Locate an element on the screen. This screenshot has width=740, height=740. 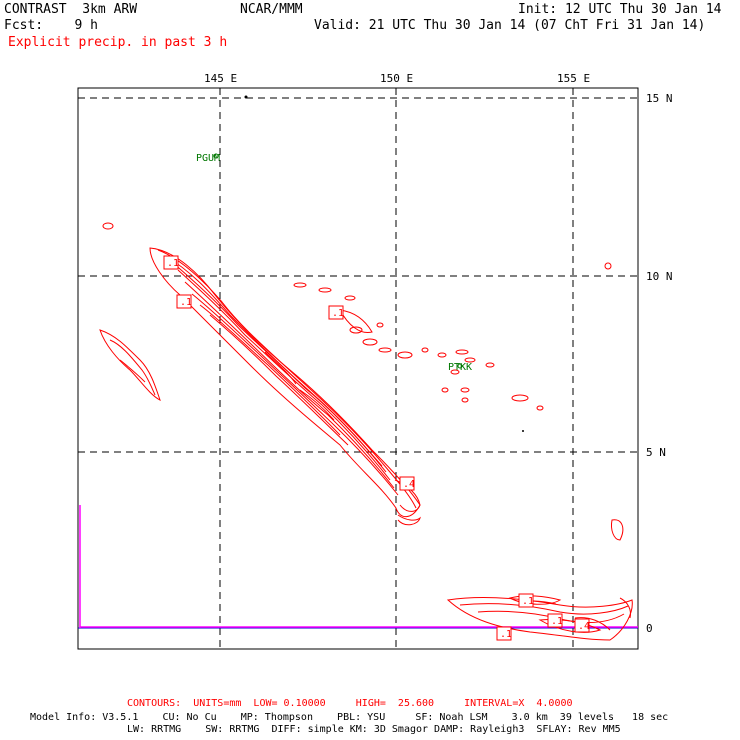
station-pgum: PGUM is located at coordinates (208, 158).